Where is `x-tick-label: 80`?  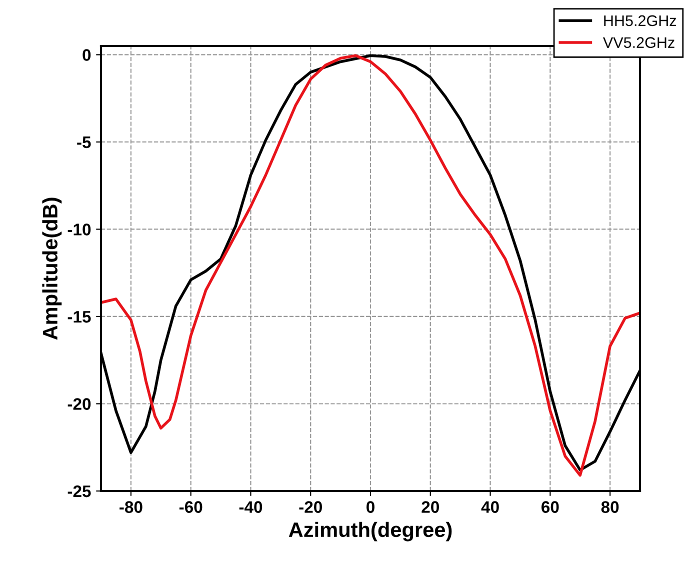 x-tick-label: 80 is located at coordinates (610, 507).